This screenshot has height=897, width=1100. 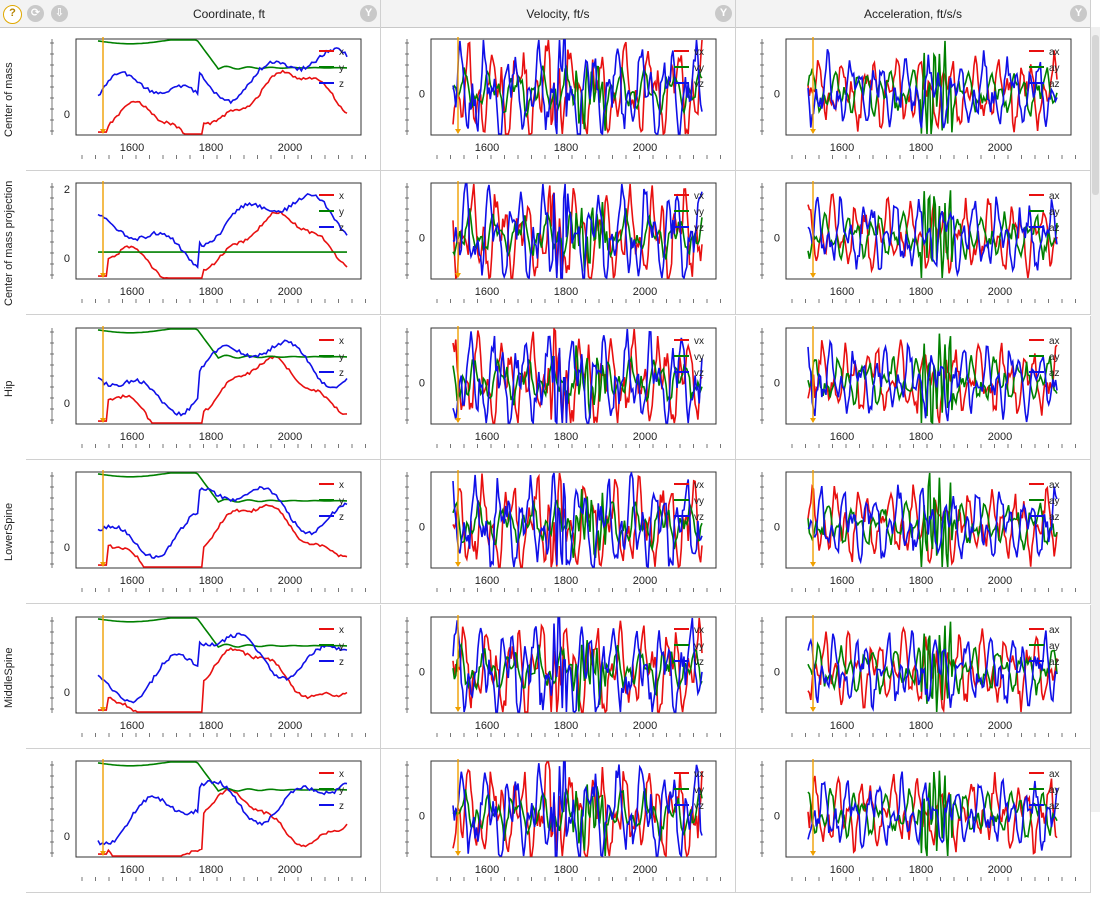 I want to click on chart-panel: 1600 1800 2000 0 x y z, so click(x=203, y=532).